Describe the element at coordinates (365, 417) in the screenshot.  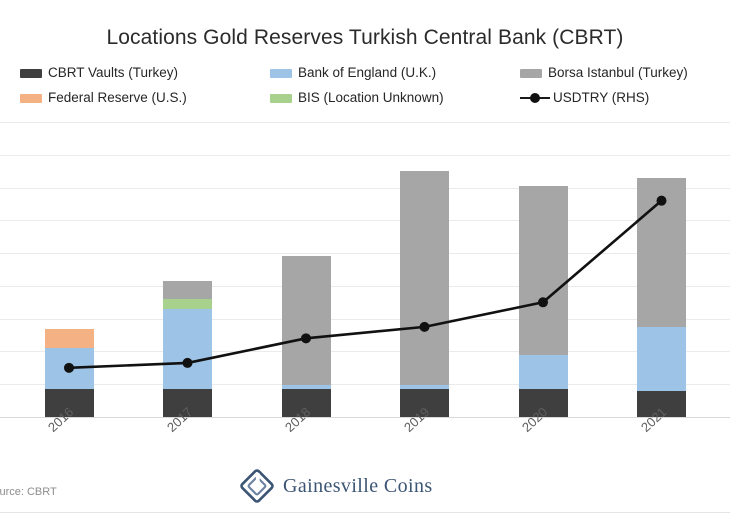
I see `x-axis-baseline` at that location.